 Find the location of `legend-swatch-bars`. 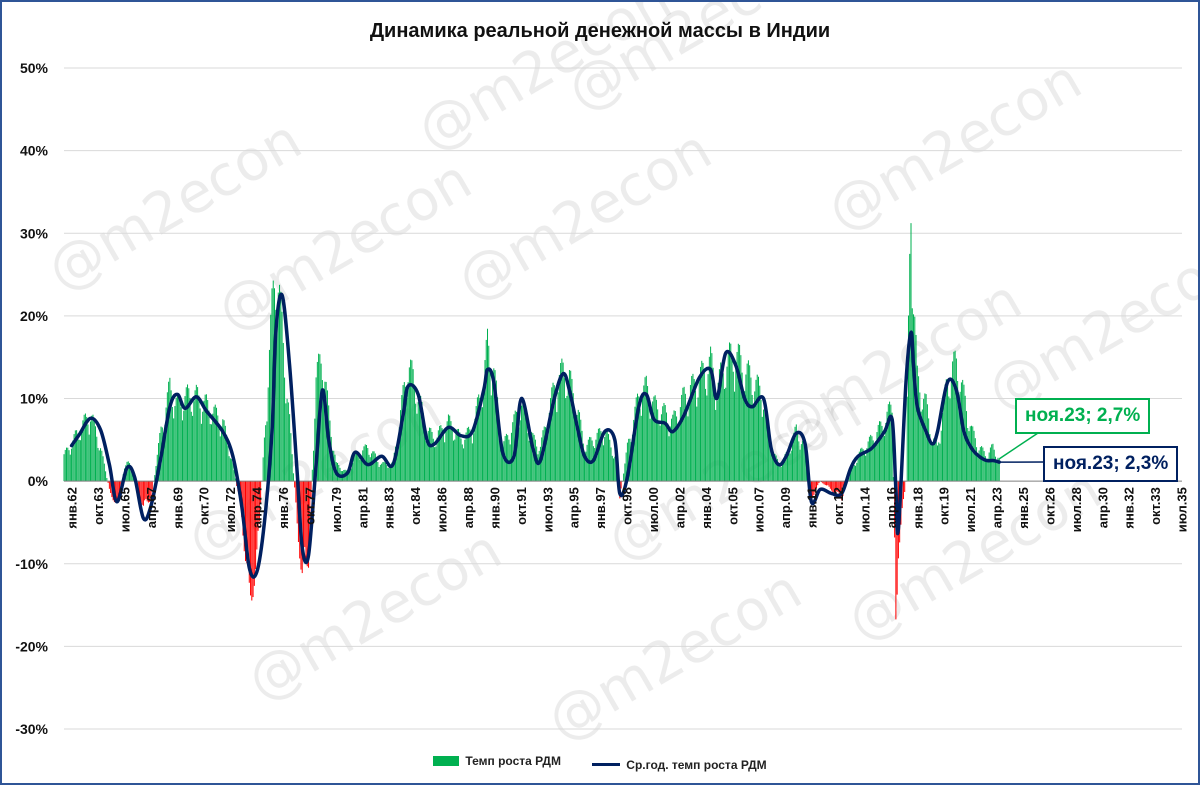

legend-swatch-bars is located at coordinates (446, 761).